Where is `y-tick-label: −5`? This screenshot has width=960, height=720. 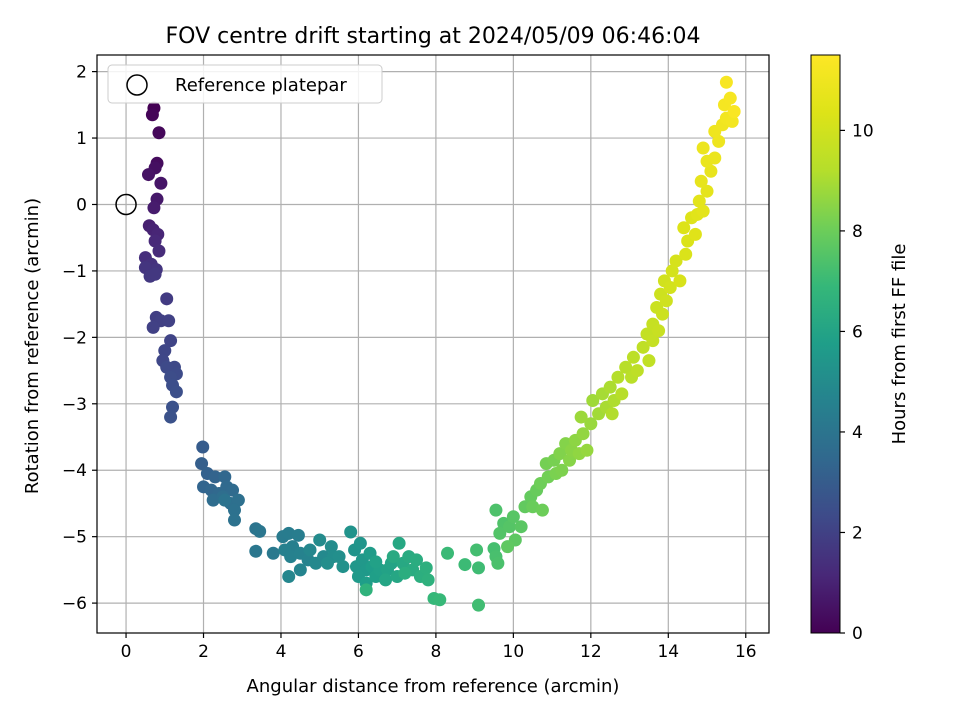
y-tick-label: −5 is located at coordinates (74, 538).